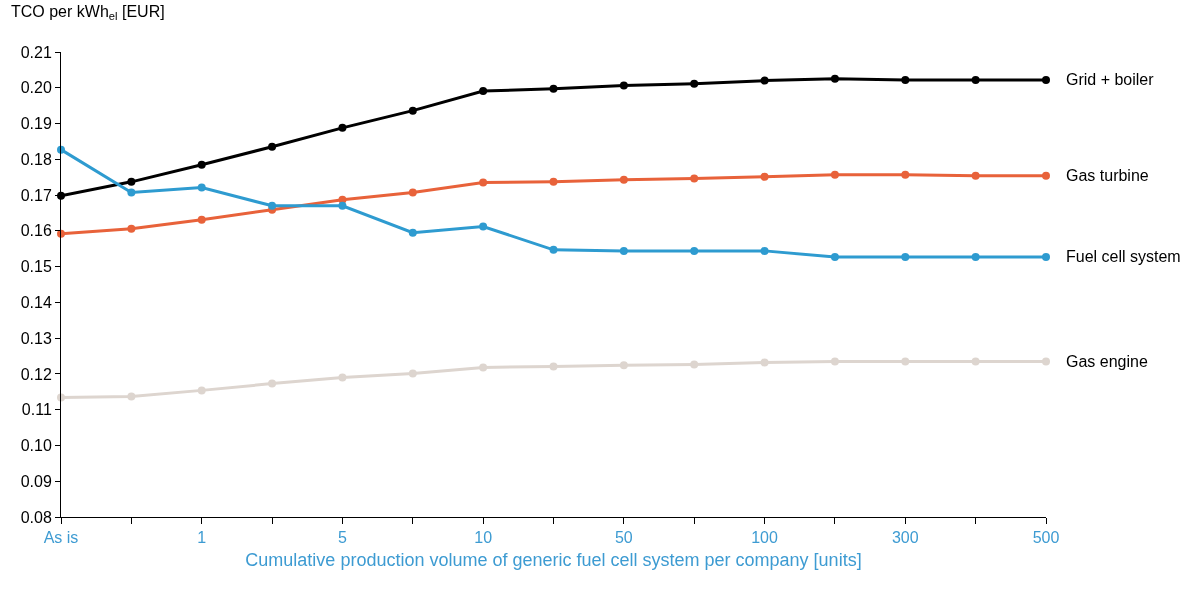 The width and height of the screenshot is (1198, 597). Describe the element at coordinates (342, 538) in the screenshot. I see `x-tick-label: 5` at that location.